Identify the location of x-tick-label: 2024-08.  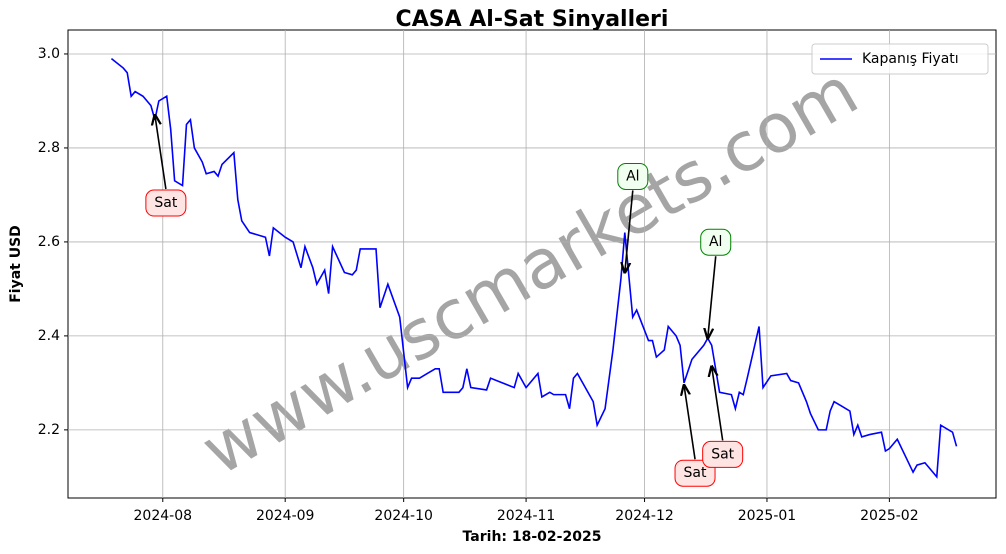
(163, 516).